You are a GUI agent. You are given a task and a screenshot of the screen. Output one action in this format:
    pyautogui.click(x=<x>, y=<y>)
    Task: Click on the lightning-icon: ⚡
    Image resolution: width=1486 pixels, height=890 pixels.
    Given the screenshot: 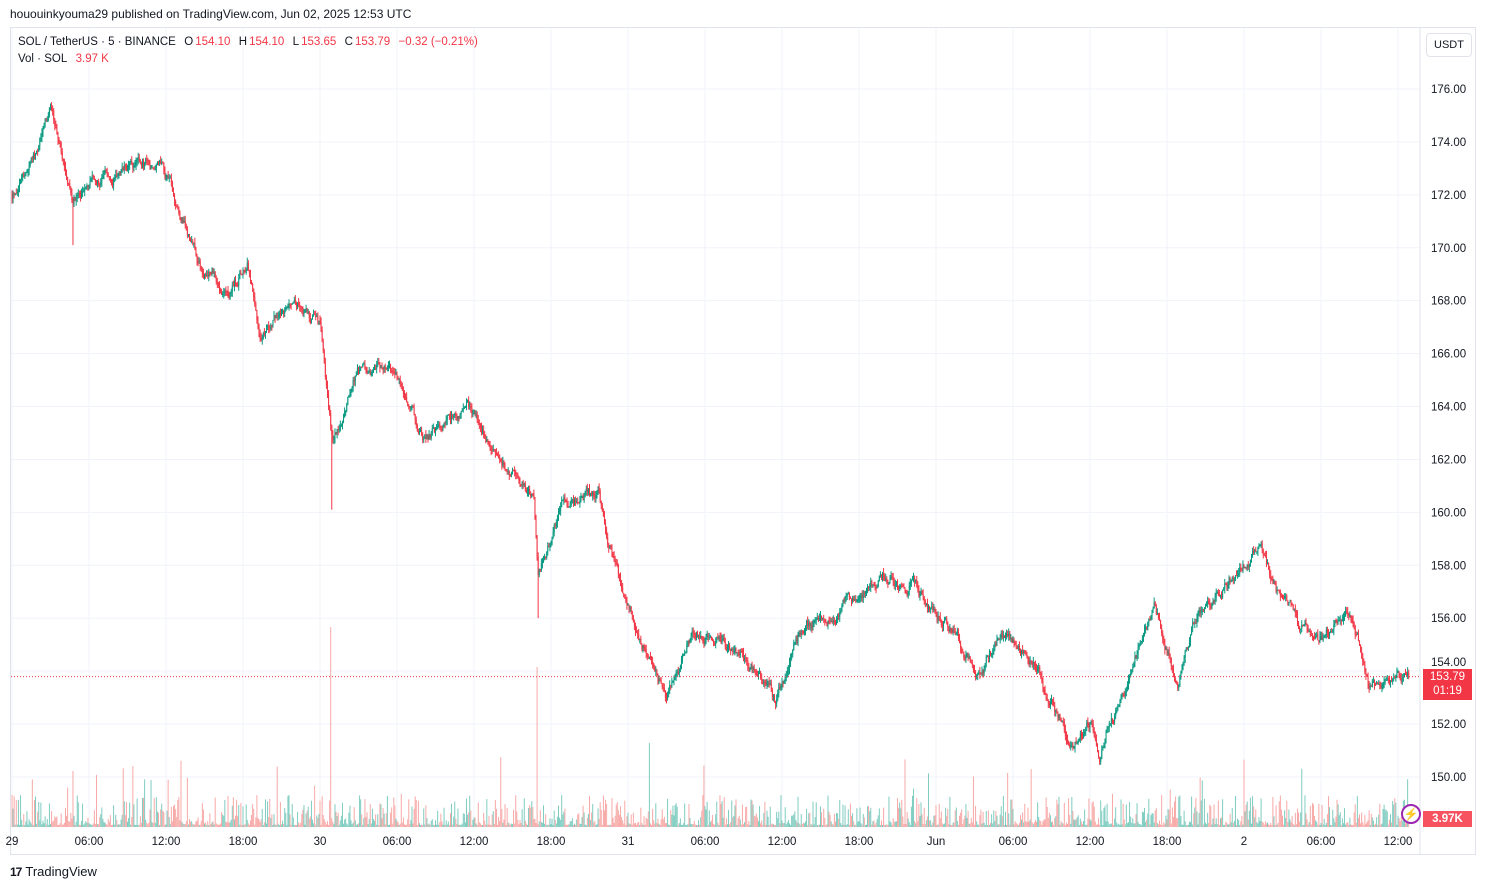 What is the action you would take?
    pyautogui.click(x=1411, y=814)
    